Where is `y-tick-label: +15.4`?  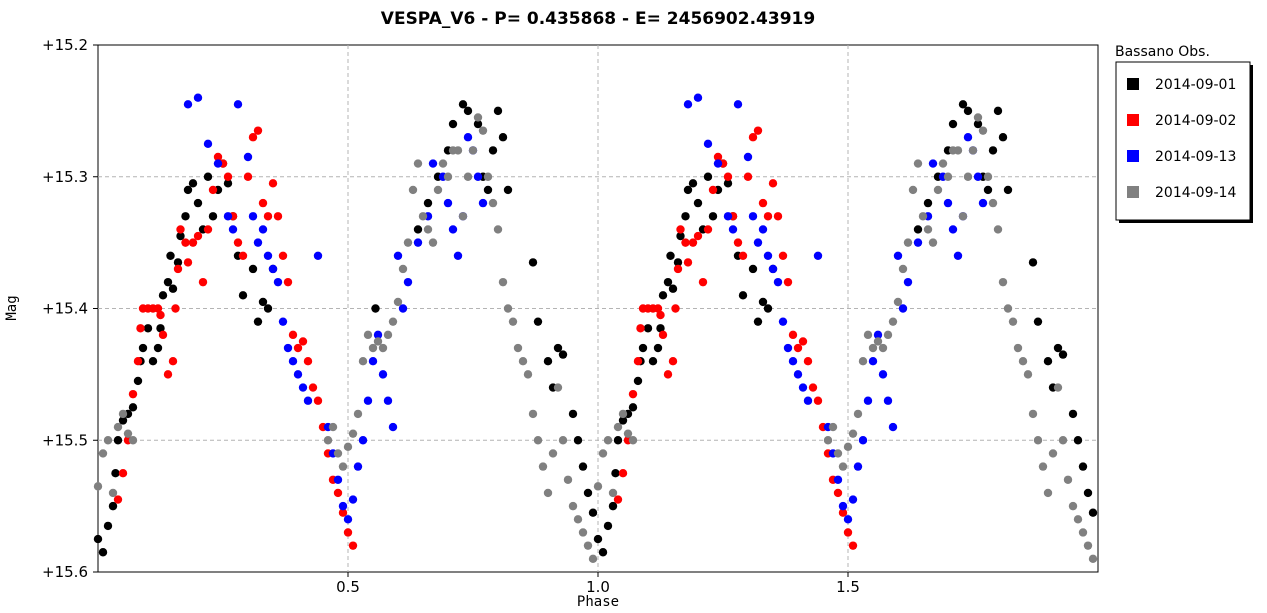 y-tick-label: +15.4 is located at coordinates (65, 309).